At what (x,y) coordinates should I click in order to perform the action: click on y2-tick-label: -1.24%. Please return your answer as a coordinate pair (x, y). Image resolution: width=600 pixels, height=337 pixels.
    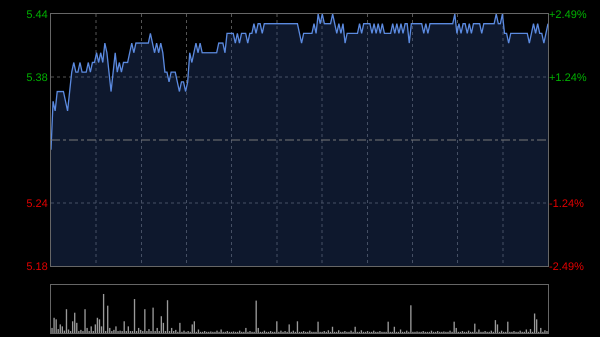
    Looking at the image, I should click on (566, 204).